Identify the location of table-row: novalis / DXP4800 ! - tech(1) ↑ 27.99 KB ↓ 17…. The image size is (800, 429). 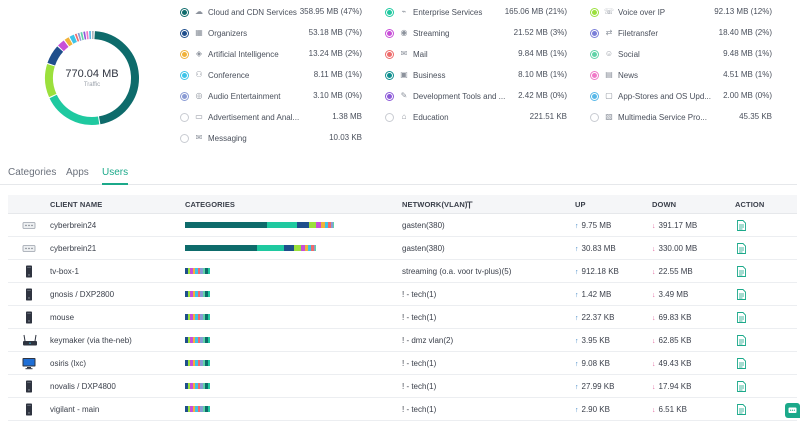
(402, 386).